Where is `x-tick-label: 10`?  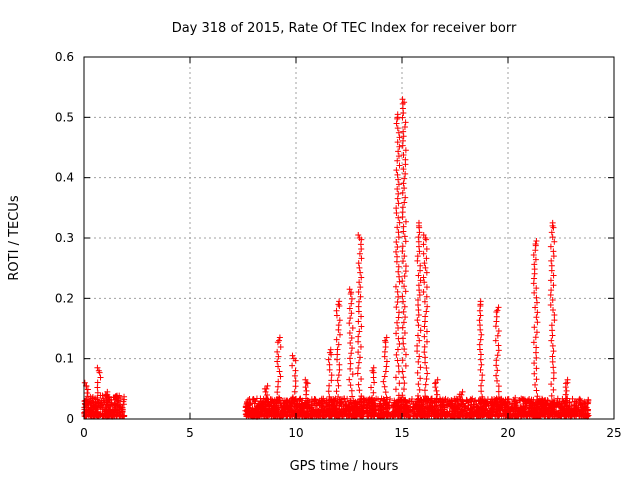 x-tick-label: 10 is located at coordinates (295, 433).